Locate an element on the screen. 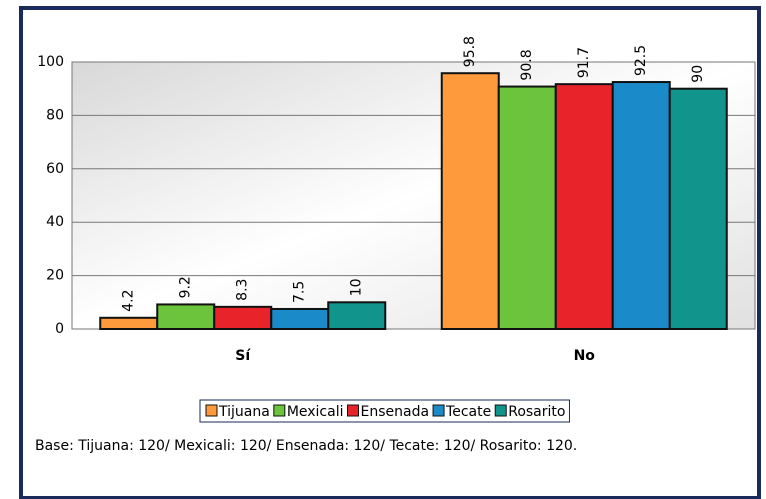 The width and height of the screenshot is (766, 499). legend-box is located at coordinates (384, 411).